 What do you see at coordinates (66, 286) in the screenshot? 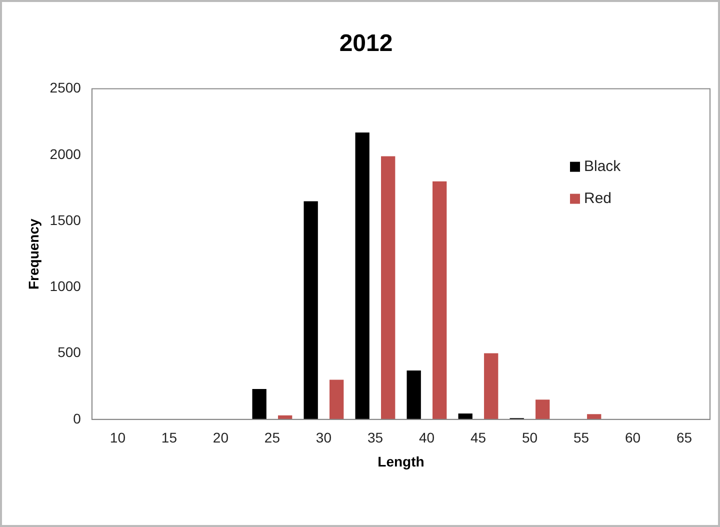
I see `y-tick-label: 1000` at bounding box center [66, 286].